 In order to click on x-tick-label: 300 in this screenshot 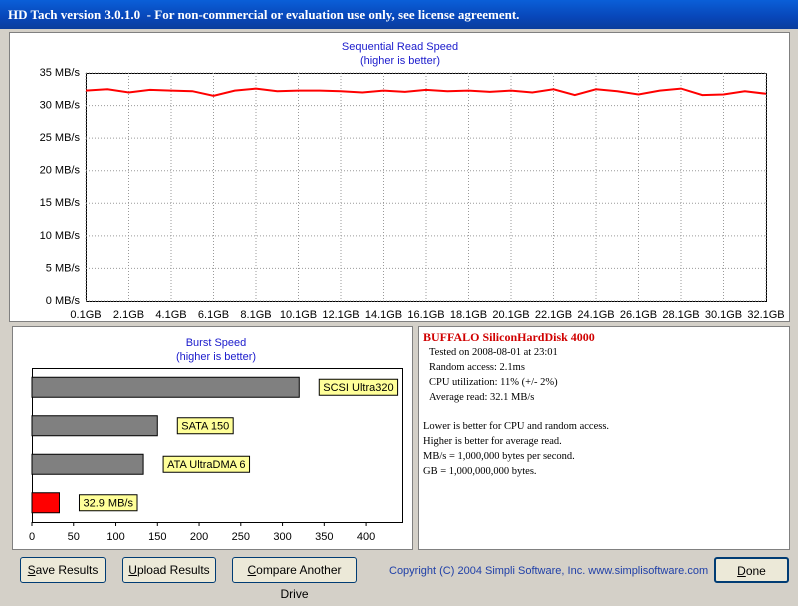, I will do `click(282, 537)`.